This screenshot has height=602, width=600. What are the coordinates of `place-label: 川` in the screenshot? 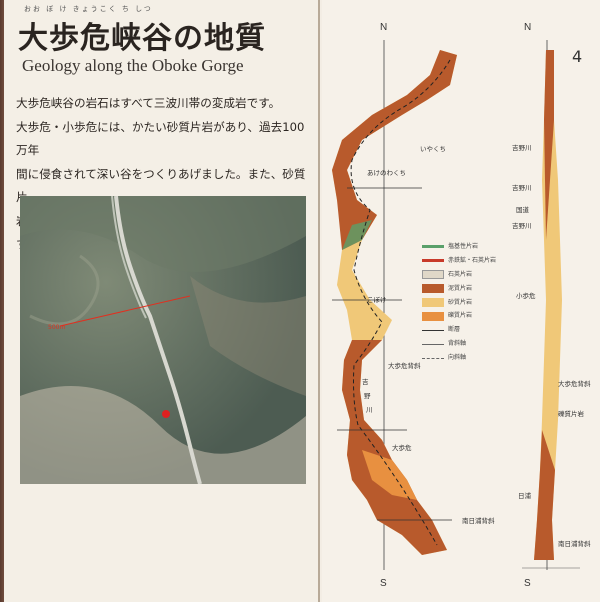 It's located at (369, 410).